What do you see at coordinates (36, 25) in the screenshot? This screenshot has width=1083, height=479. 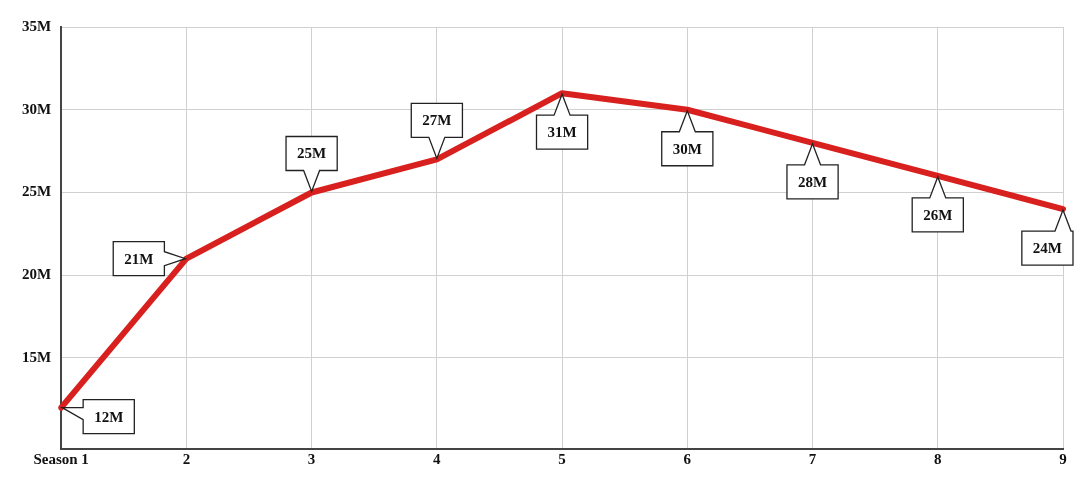 I see `y-tick-label: 35M` at bounding box center [36, 25].